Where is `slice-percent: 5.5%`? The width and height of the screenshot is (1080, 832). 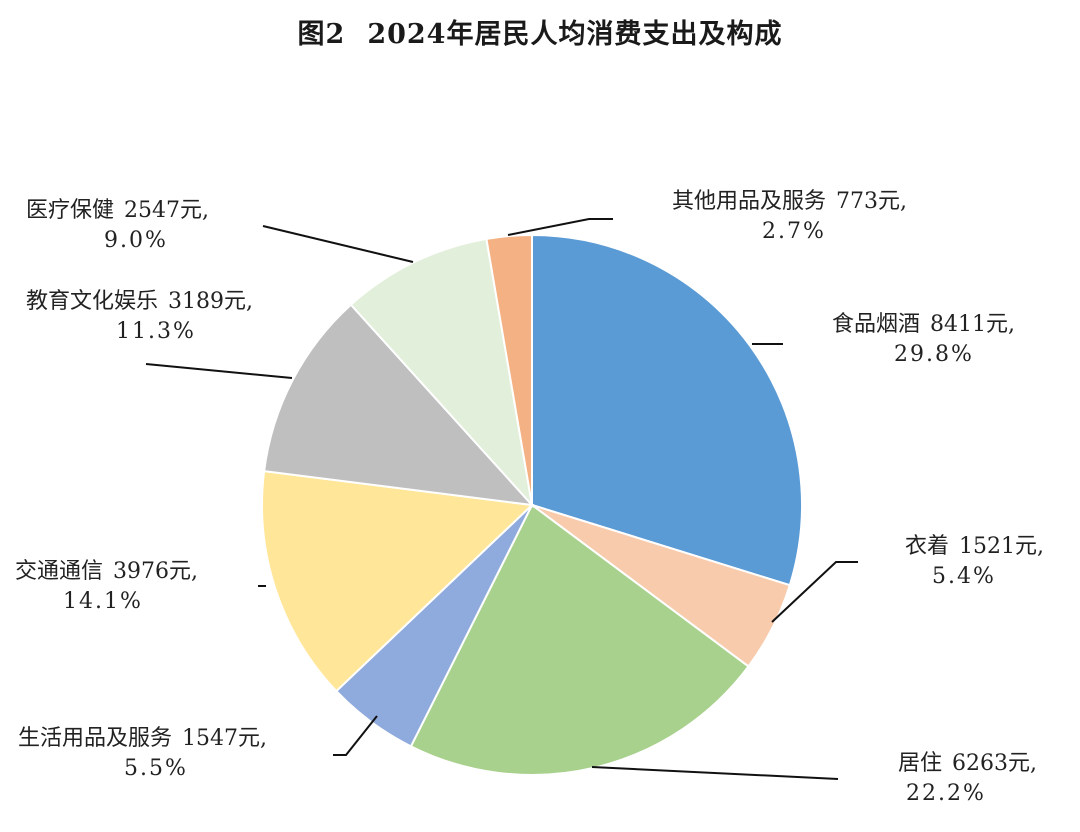 slice-percent: 5.5% is located at coordinates (156, 768).